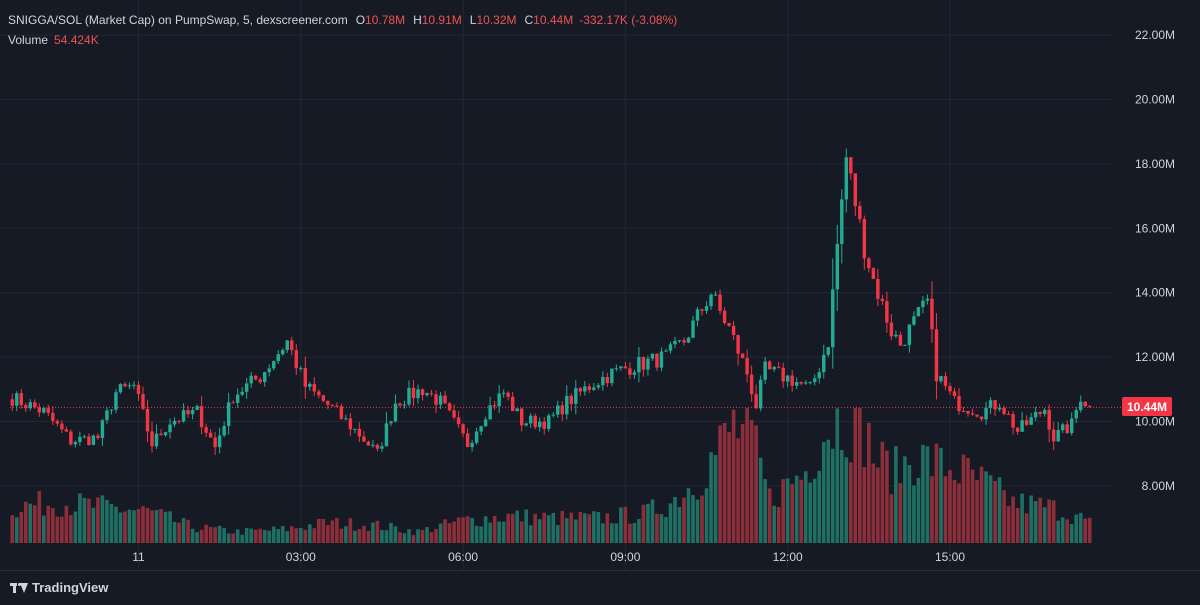 The width and height of the screenshot is (1200, 605). Describe the element at coordinates (59, 587) in the screenshot. I see `tradingview-logo: TradingView` at that location.